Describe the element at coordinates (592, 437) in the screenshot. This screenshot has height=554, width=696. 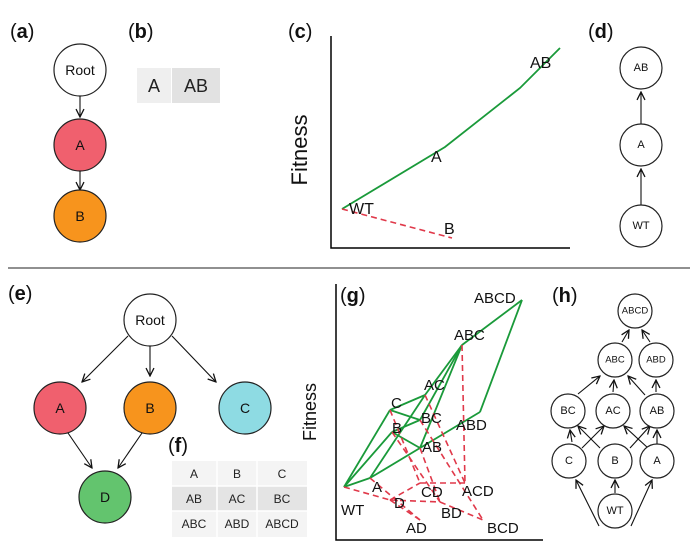
I see `h-edge-c-ac` at that location.